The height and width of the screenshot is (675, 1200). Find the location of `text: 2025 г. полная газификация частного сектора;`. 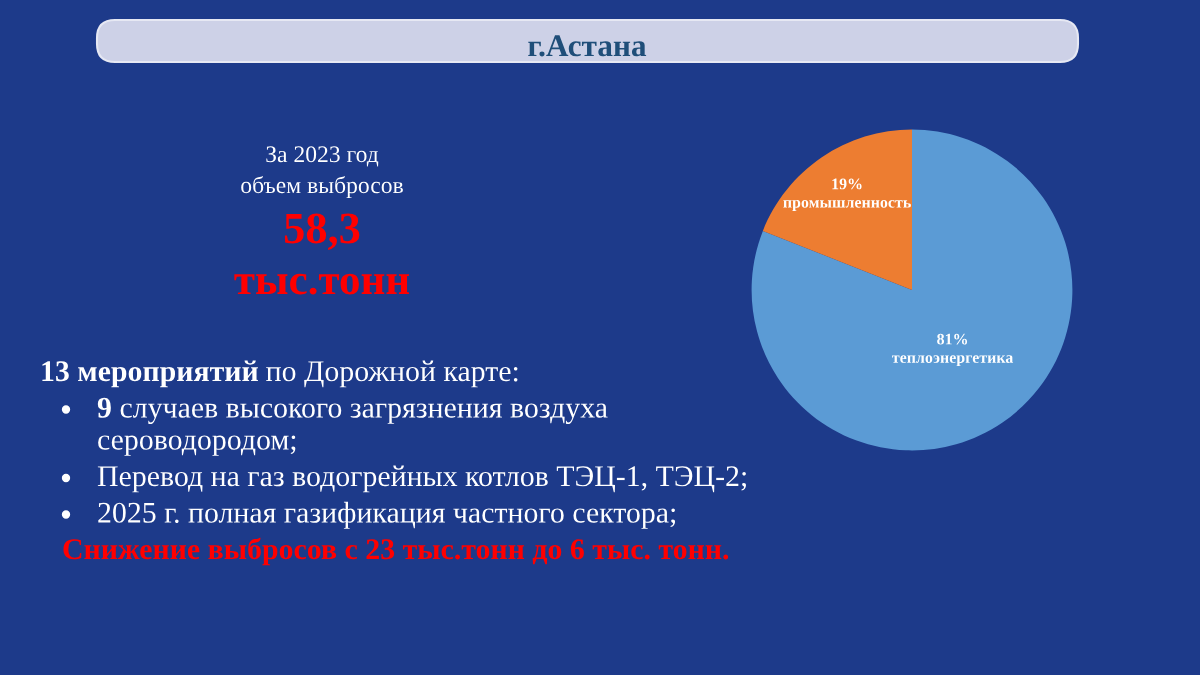

text: 2025 г. полная газификация частного сектора; is located at coordinates (387, 515).